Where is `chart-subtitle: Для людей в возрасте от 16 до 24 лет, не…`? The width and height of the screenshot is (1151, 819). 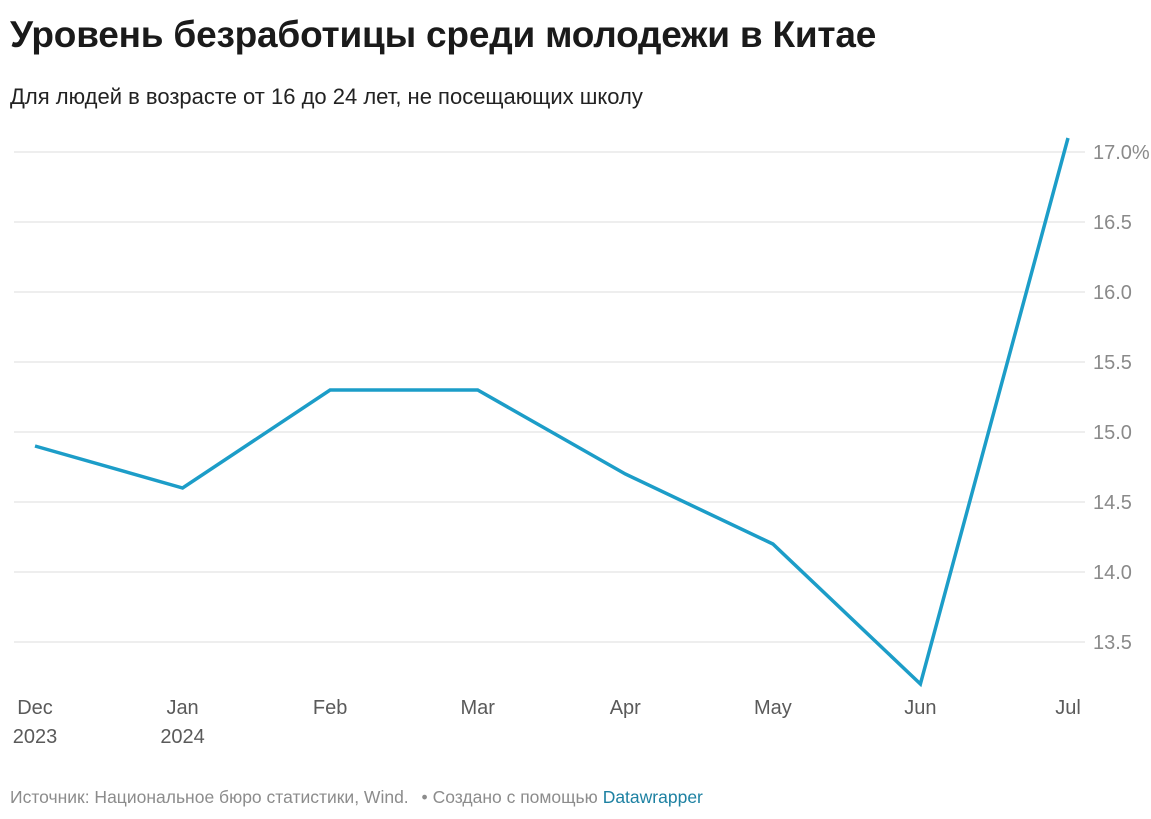
chart-subtitle: Для людей в возрасте от 16 до 24 лет, не… is located at coordinates (326, 96).